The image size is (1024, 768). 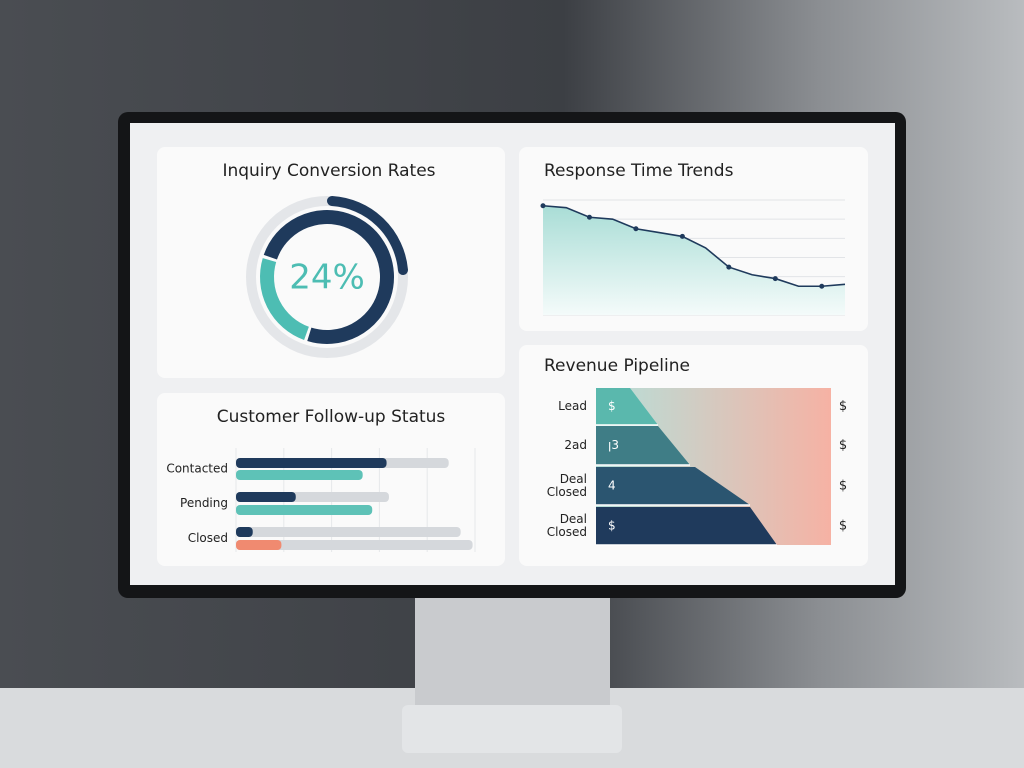 I want to click on stand-base, so click(x=512, y=729).